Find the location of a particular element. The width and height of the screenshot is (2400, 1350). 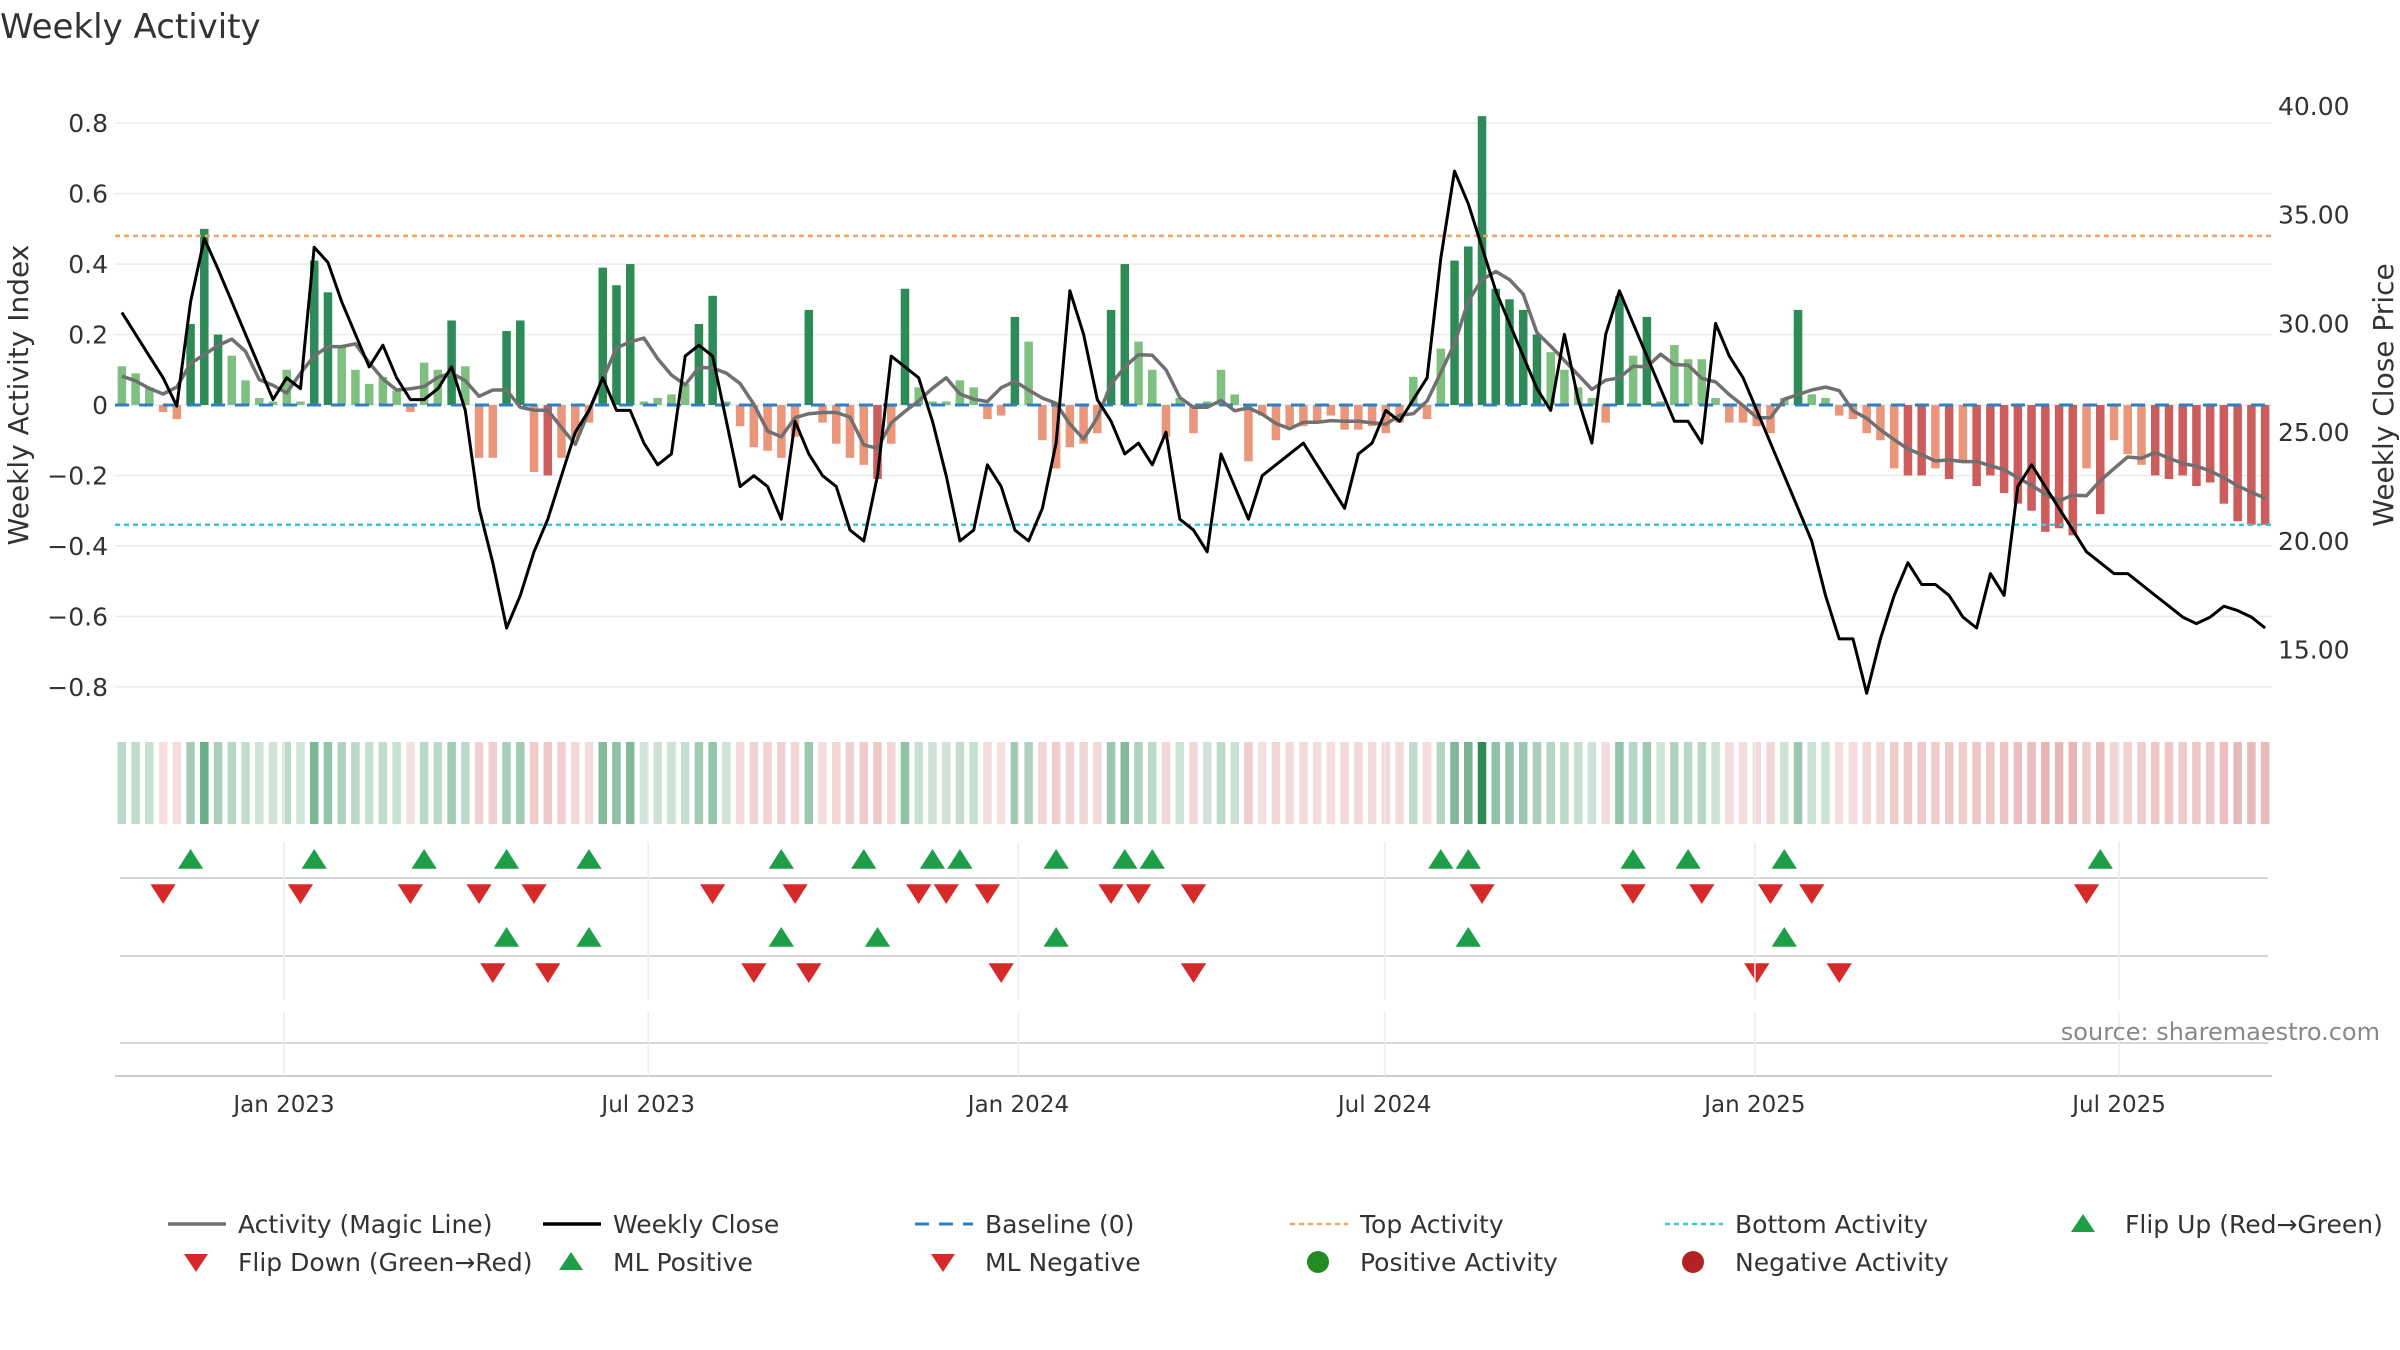

legend-label: Weekly Close is located at coordinates (696, 1224).